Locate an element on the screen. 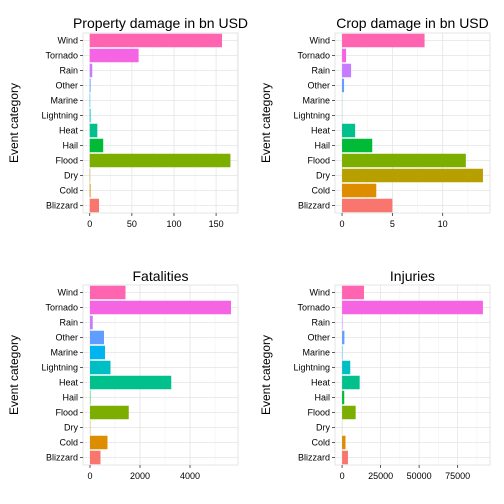 Image resolution: width=504 pixels, height=504 pixels. x-tick-label: 5 is located at coordinates (392, 224).